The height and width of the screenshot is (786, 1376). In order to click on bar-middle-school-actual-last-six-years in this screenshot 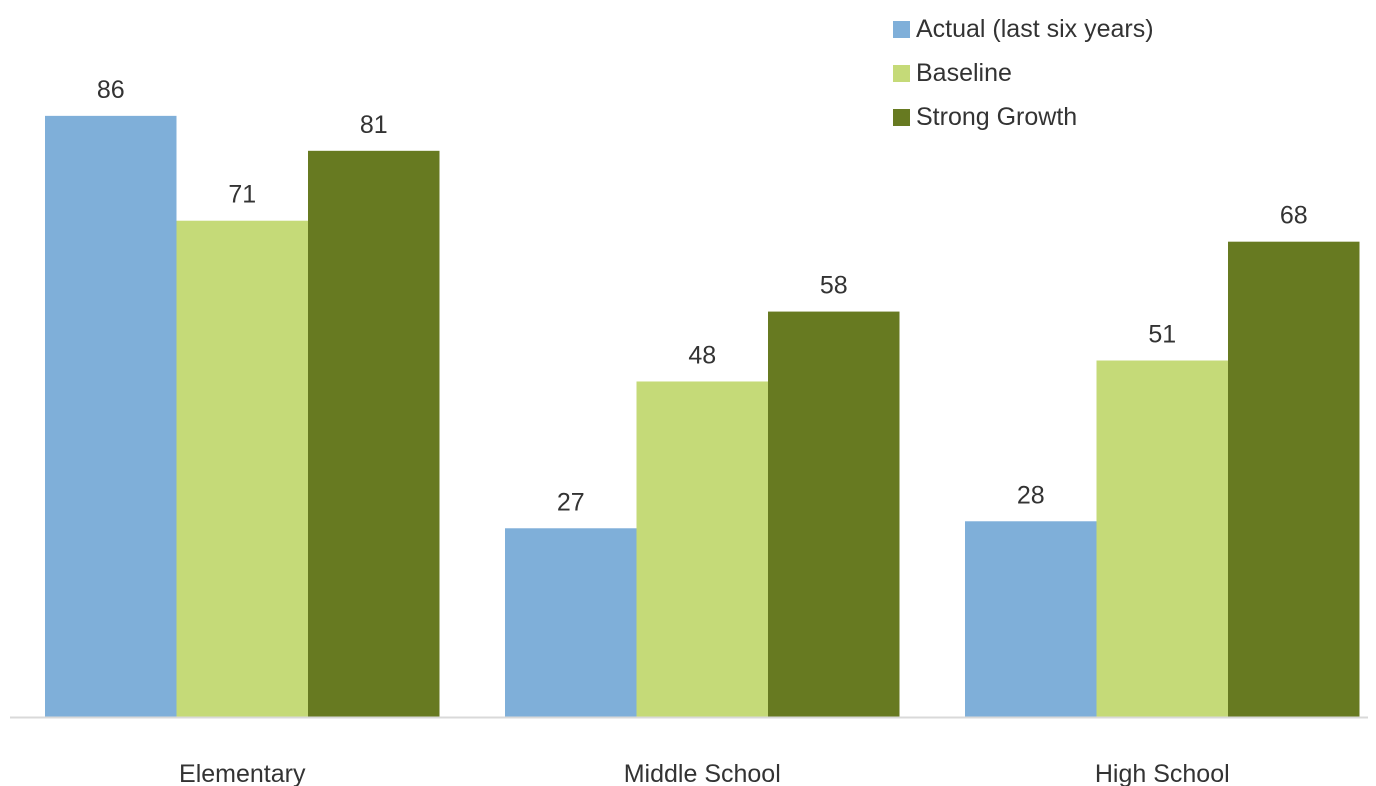, I will do `click(571, 622)`.